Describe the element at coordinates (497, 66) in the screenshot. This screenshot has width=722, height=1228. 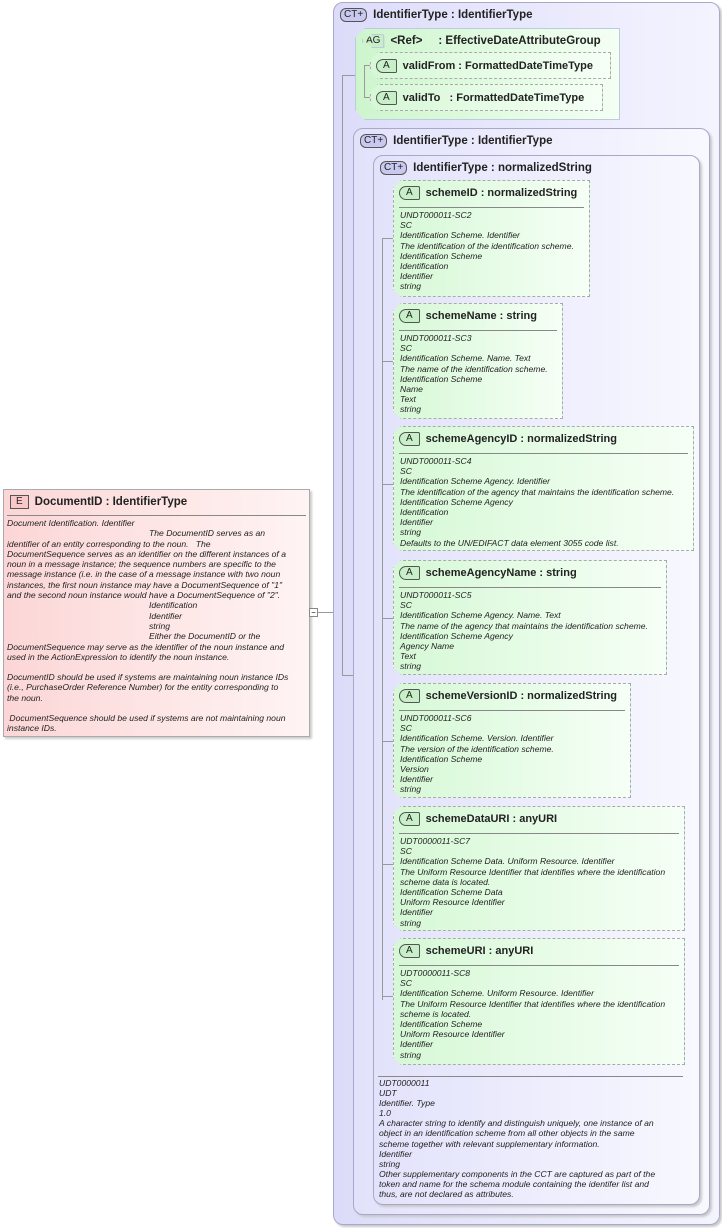
I see `attribute-title: validFrom : FormattedDateTimeType` at that location.